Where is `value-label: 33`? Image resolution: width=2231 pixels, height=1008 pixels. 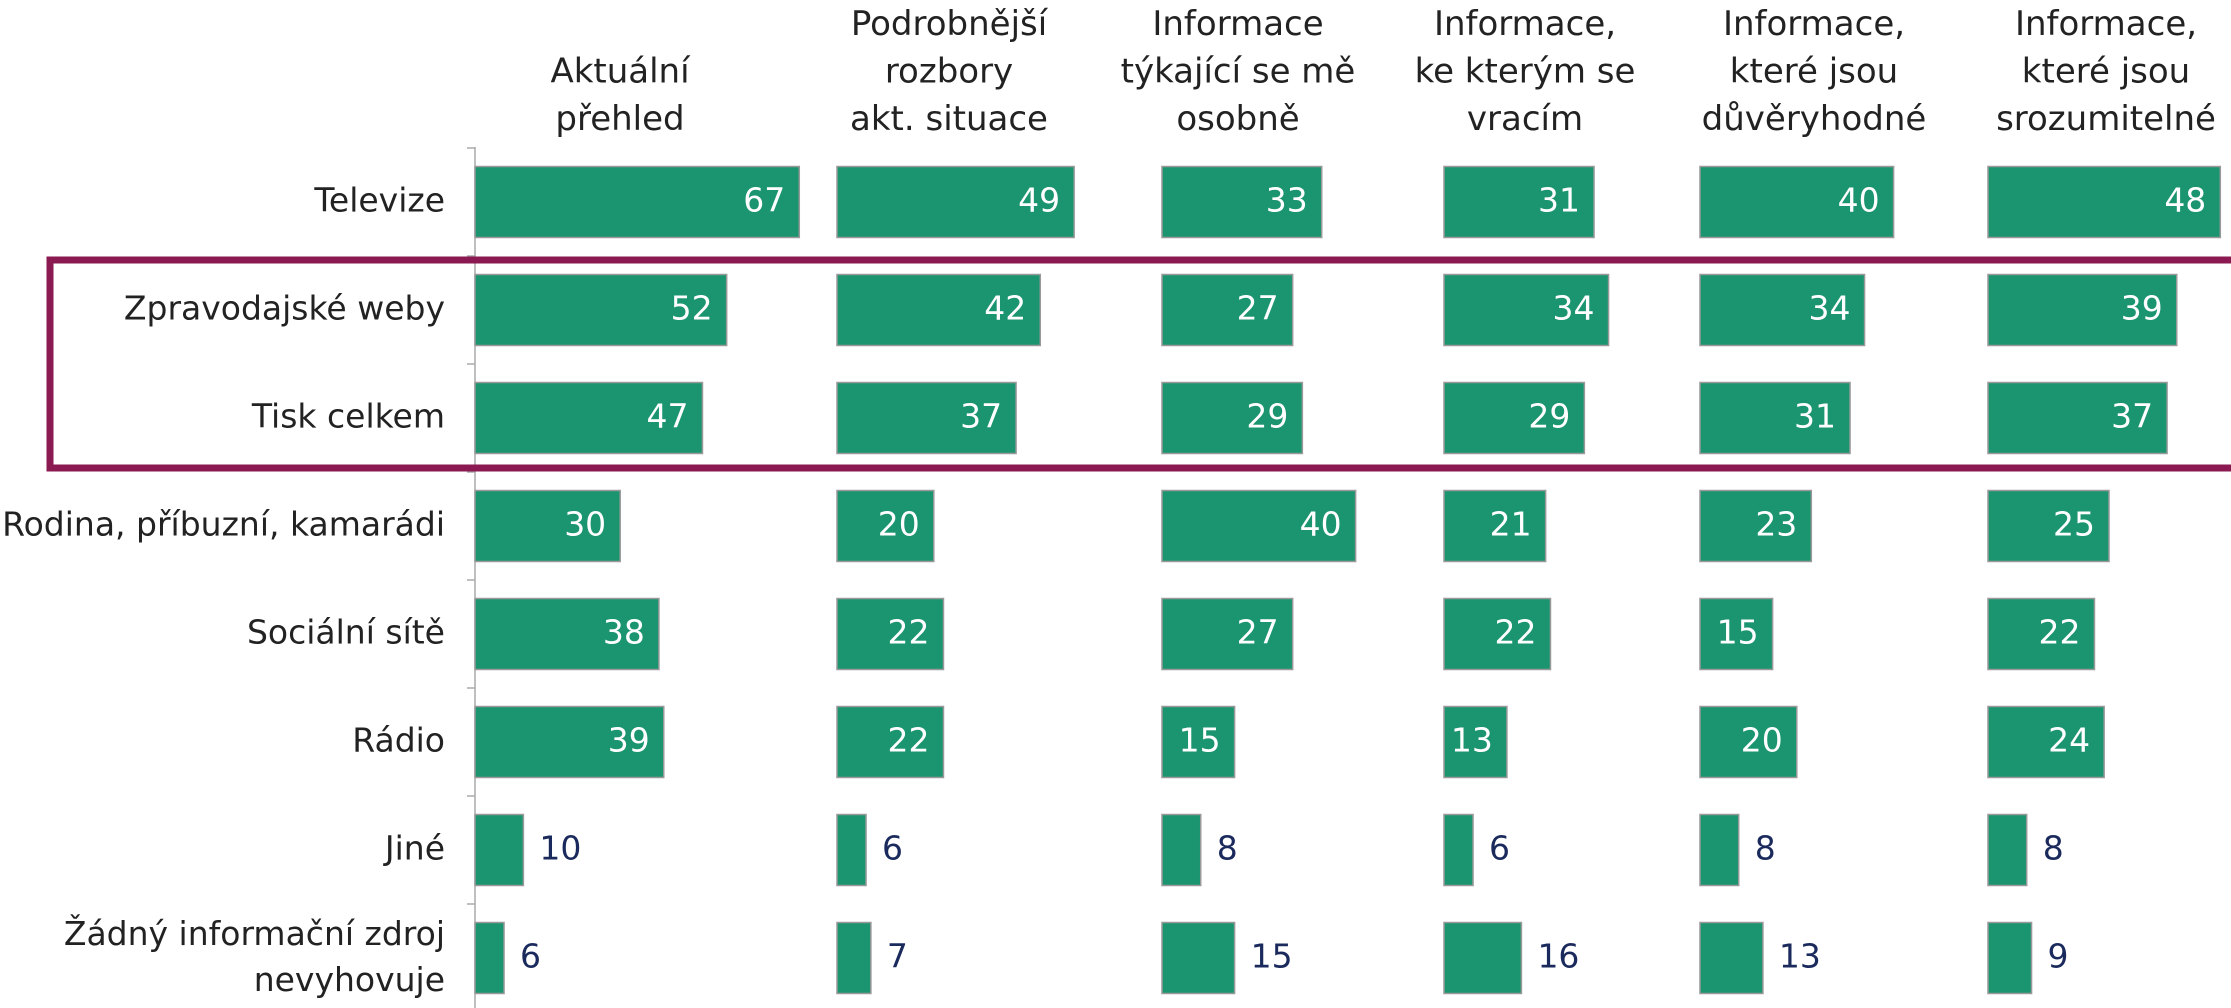
value-label: 33 is located at coordinates (1287, 200).